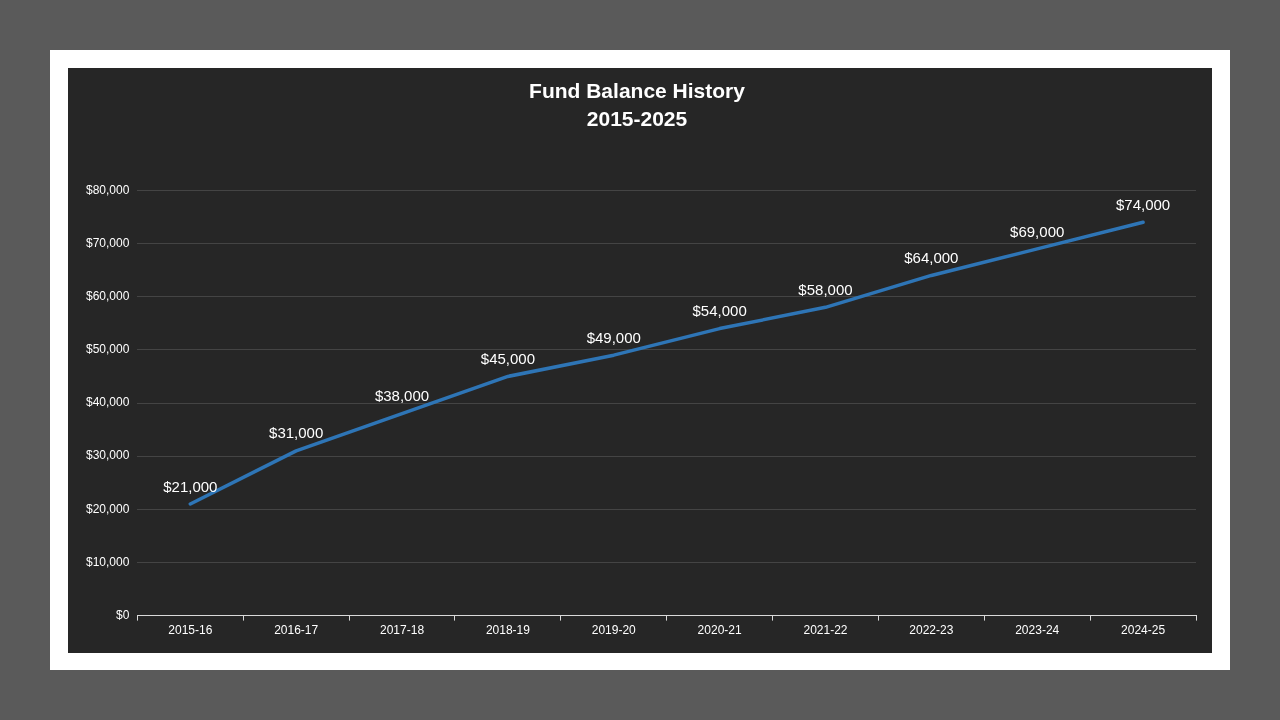 The width and height of the screenshot is (1280, 720). What do you see at coordinates (719, 630) in the screenshot?
I see `x-tick-label: 2020-21` at bounding box center [719, 630].